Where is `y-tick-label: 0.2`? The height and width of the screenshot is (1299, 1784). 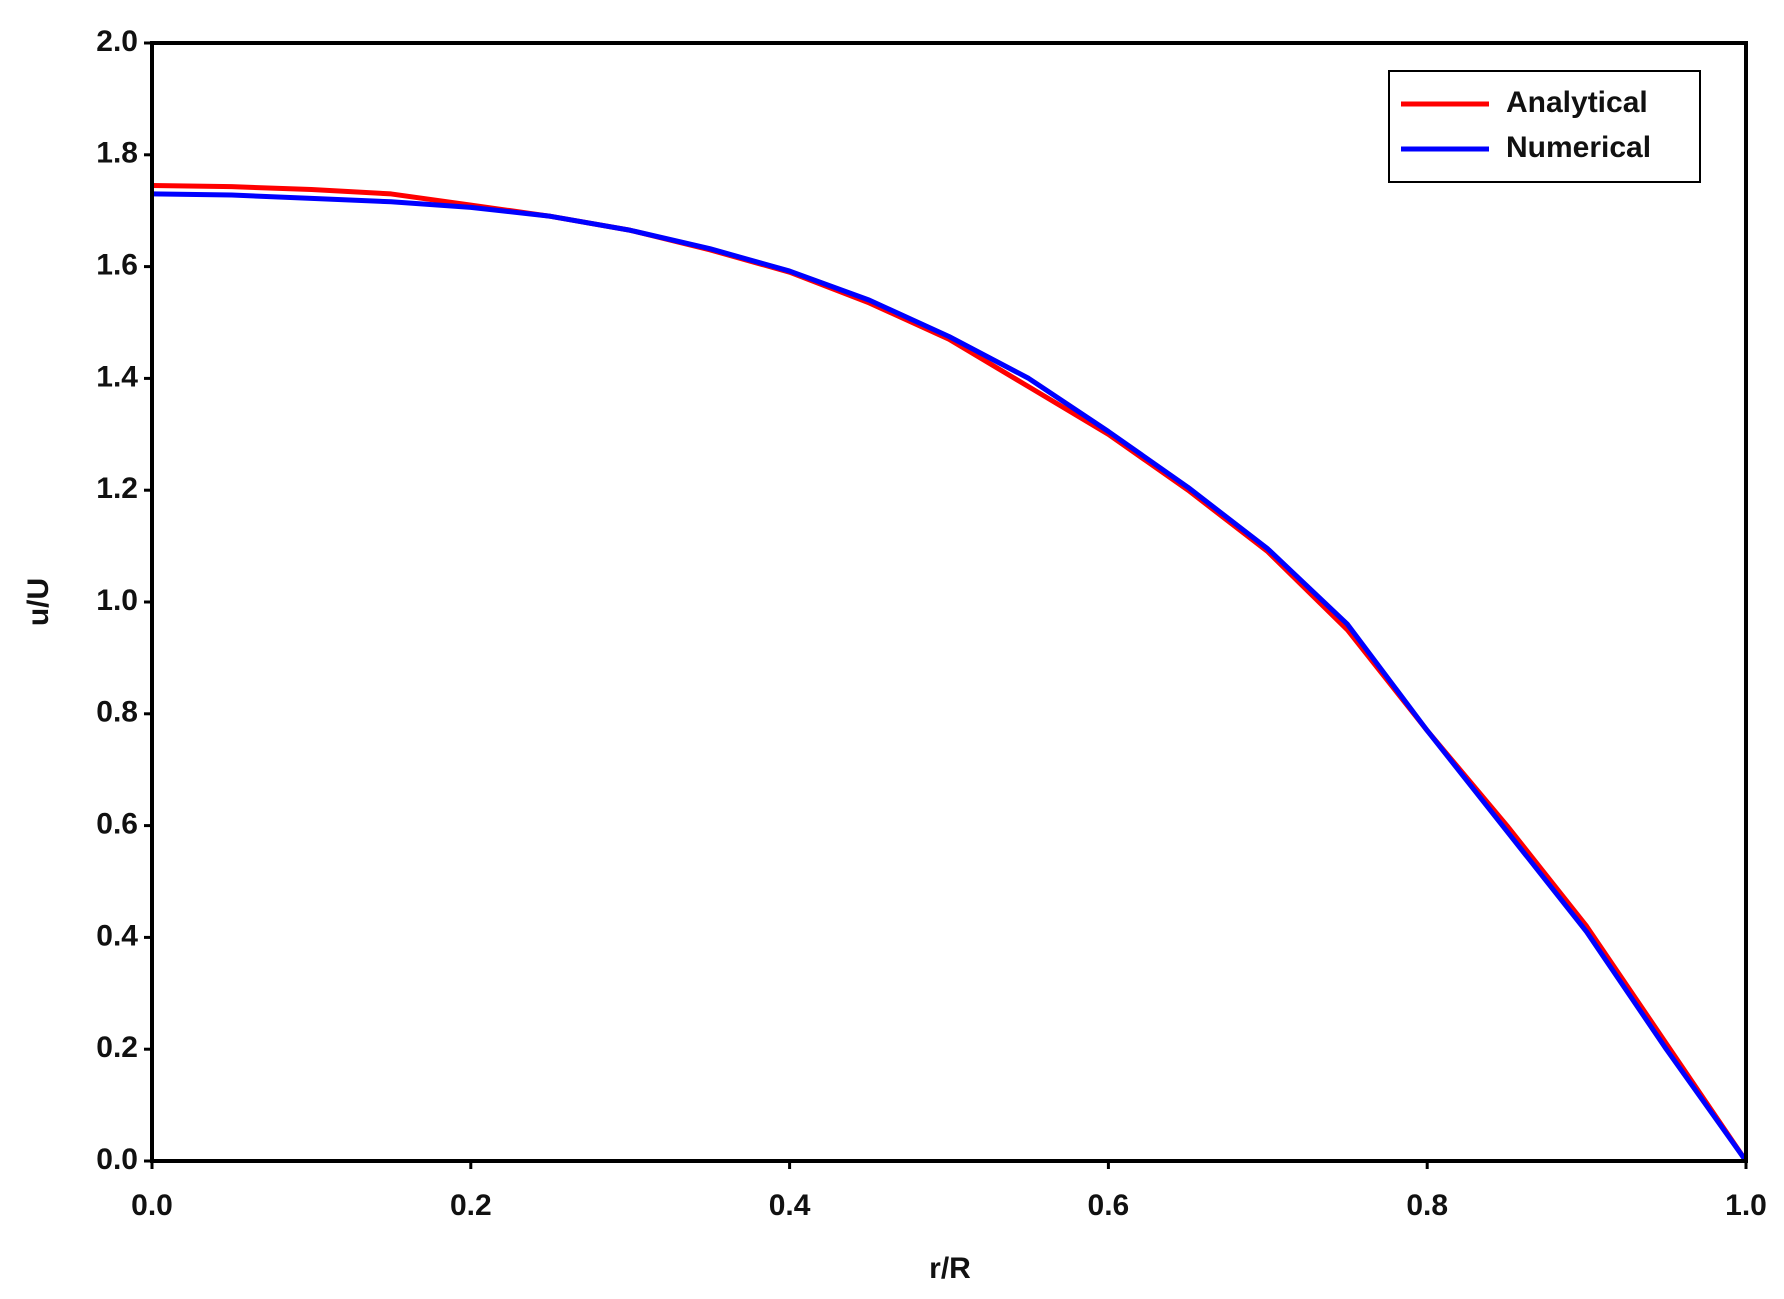
y-tick-label: 0.2 is located at coordinates (117, 1047).